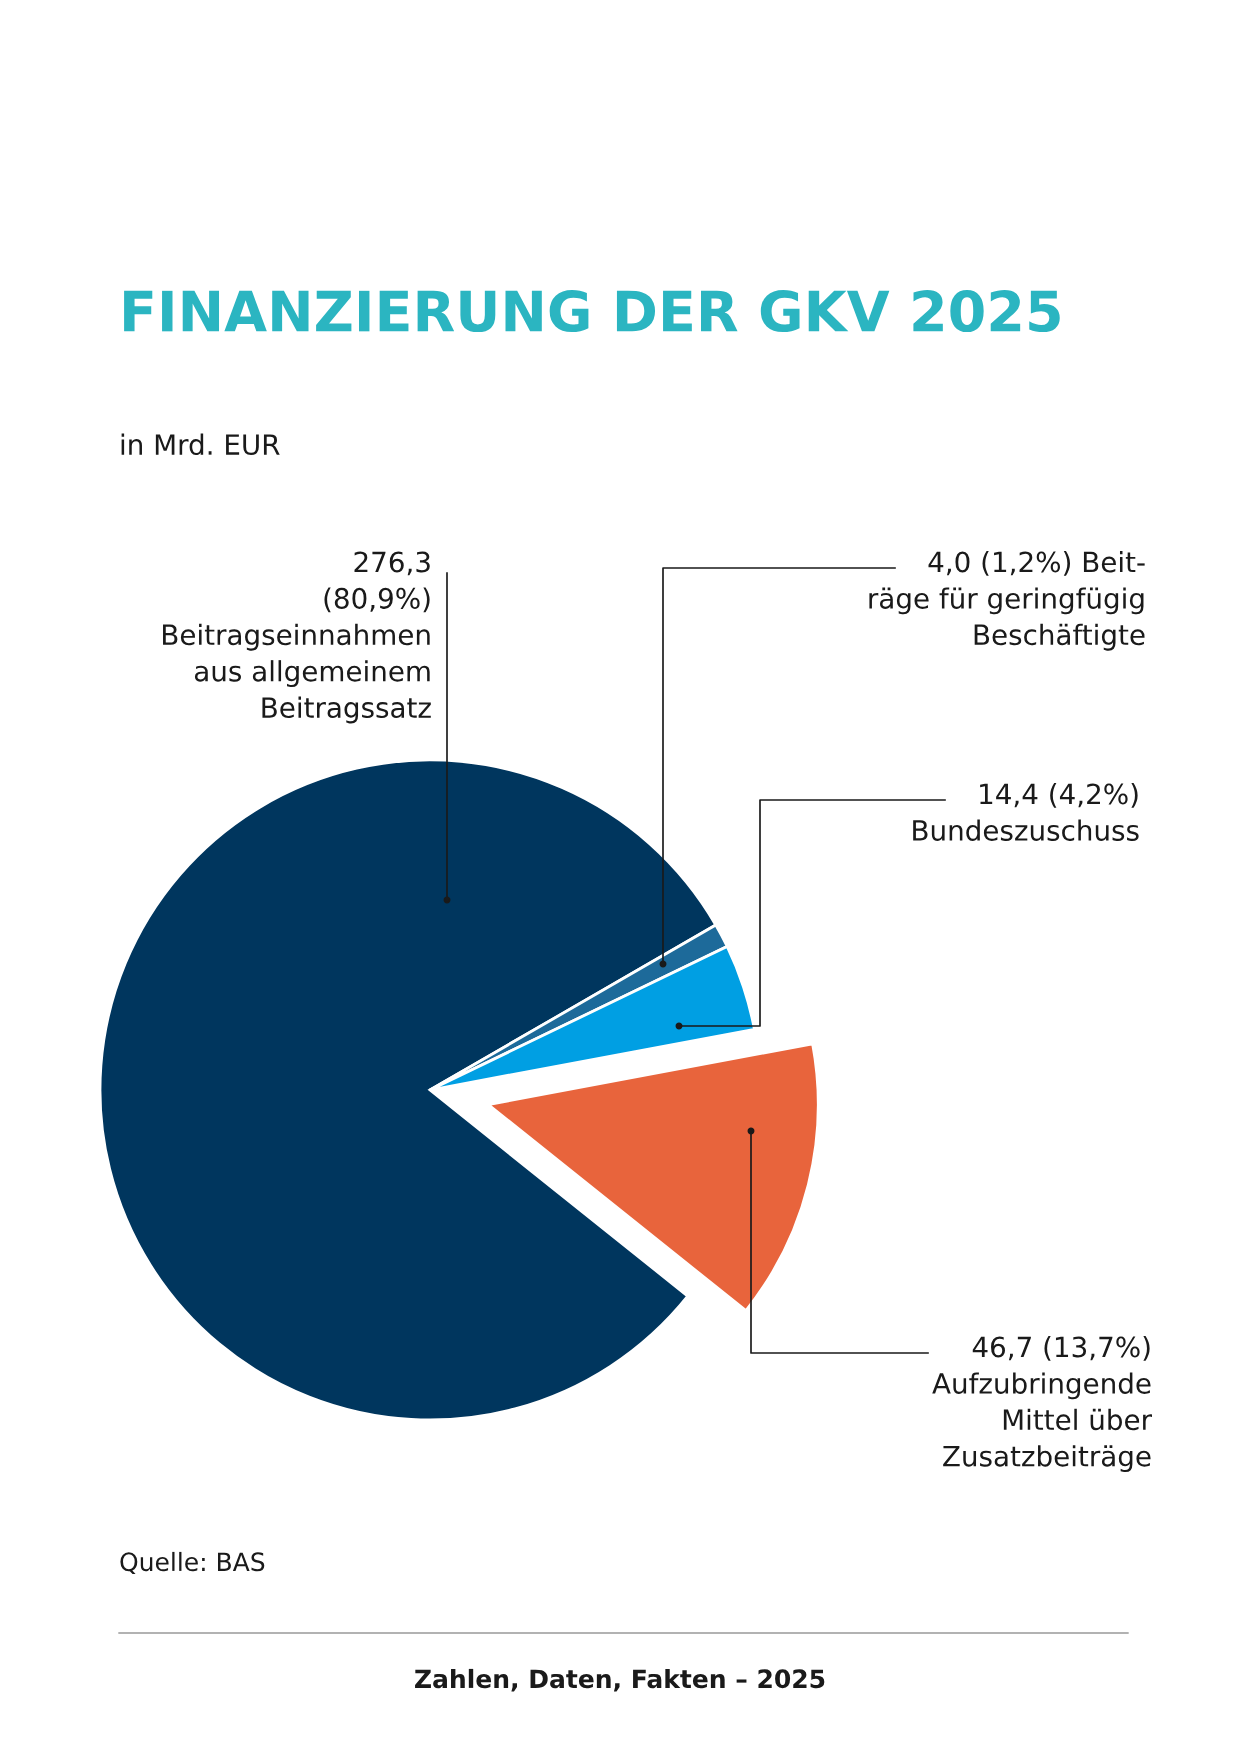 The width and height of the screenshot is (1240, 1753). I want to click on chart-subtitle: in Mrd. EUR, so click(200, 444).